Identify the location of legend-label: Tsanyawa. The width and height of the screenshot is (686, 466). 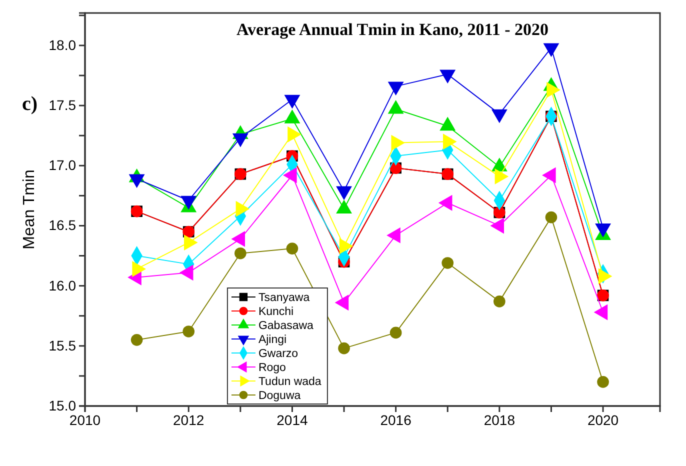
(284, 298).